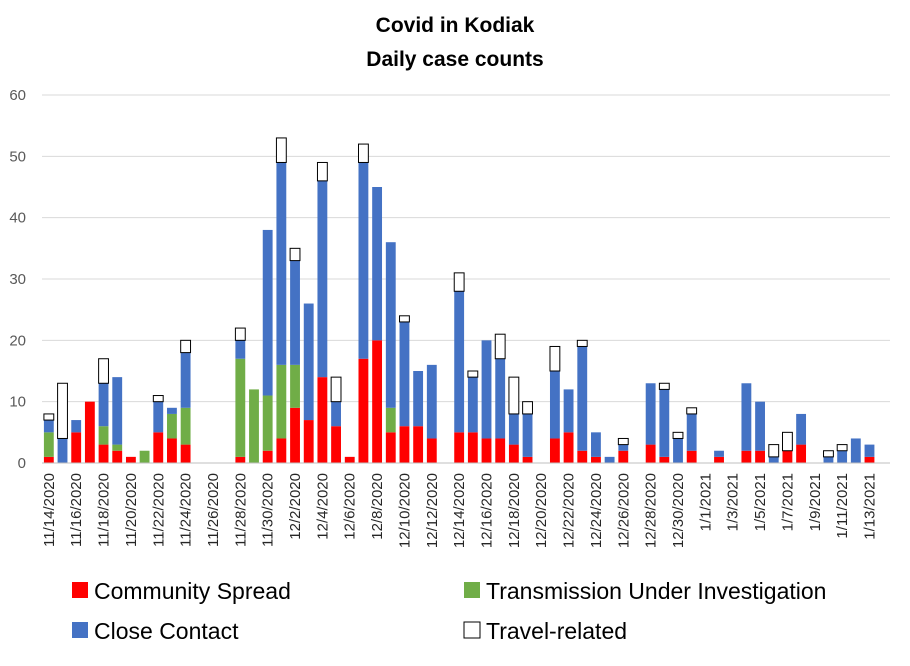  Describe the element at coordinates (240, 510) in the screenshot. I see `x-tick-label: 11/28/2020` at that location.